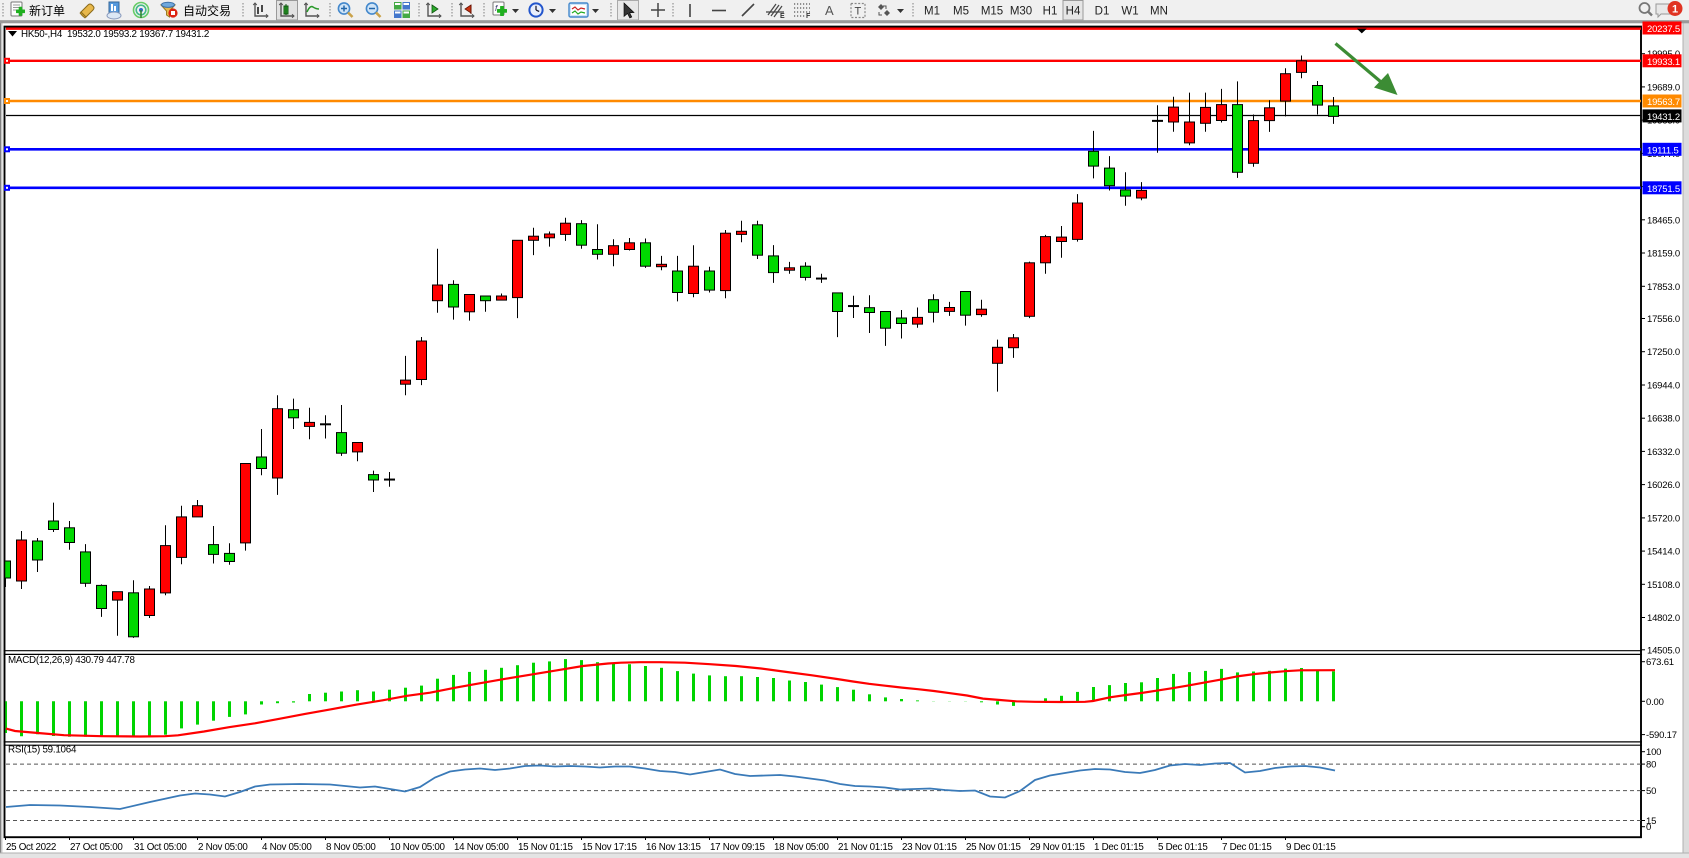 This screenshot has width=1689, height=858. I want to click on svg-text: 19689.0, so click(1663, 87).